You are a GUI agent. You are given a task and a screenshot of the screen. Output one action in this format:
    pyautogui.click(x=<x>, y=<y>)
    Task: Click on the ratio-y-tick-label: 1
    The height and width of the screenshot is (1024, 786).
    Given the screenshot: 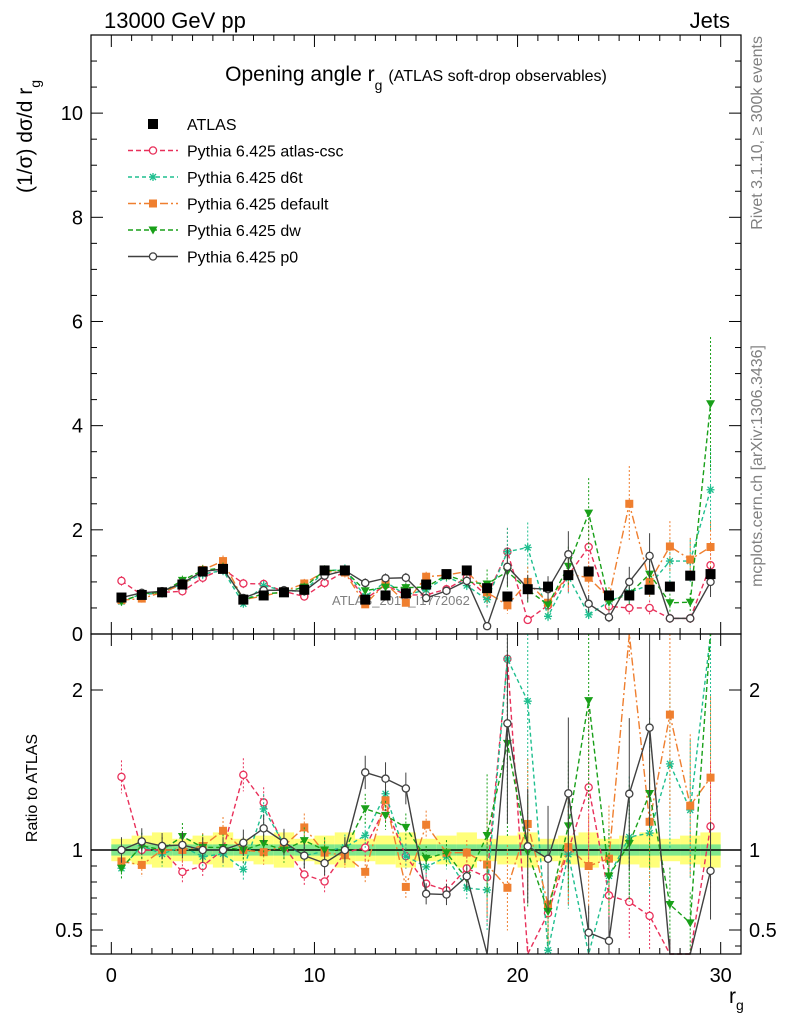 What is the action you would take?
    pyautogui.click(x=77, y=851)
    